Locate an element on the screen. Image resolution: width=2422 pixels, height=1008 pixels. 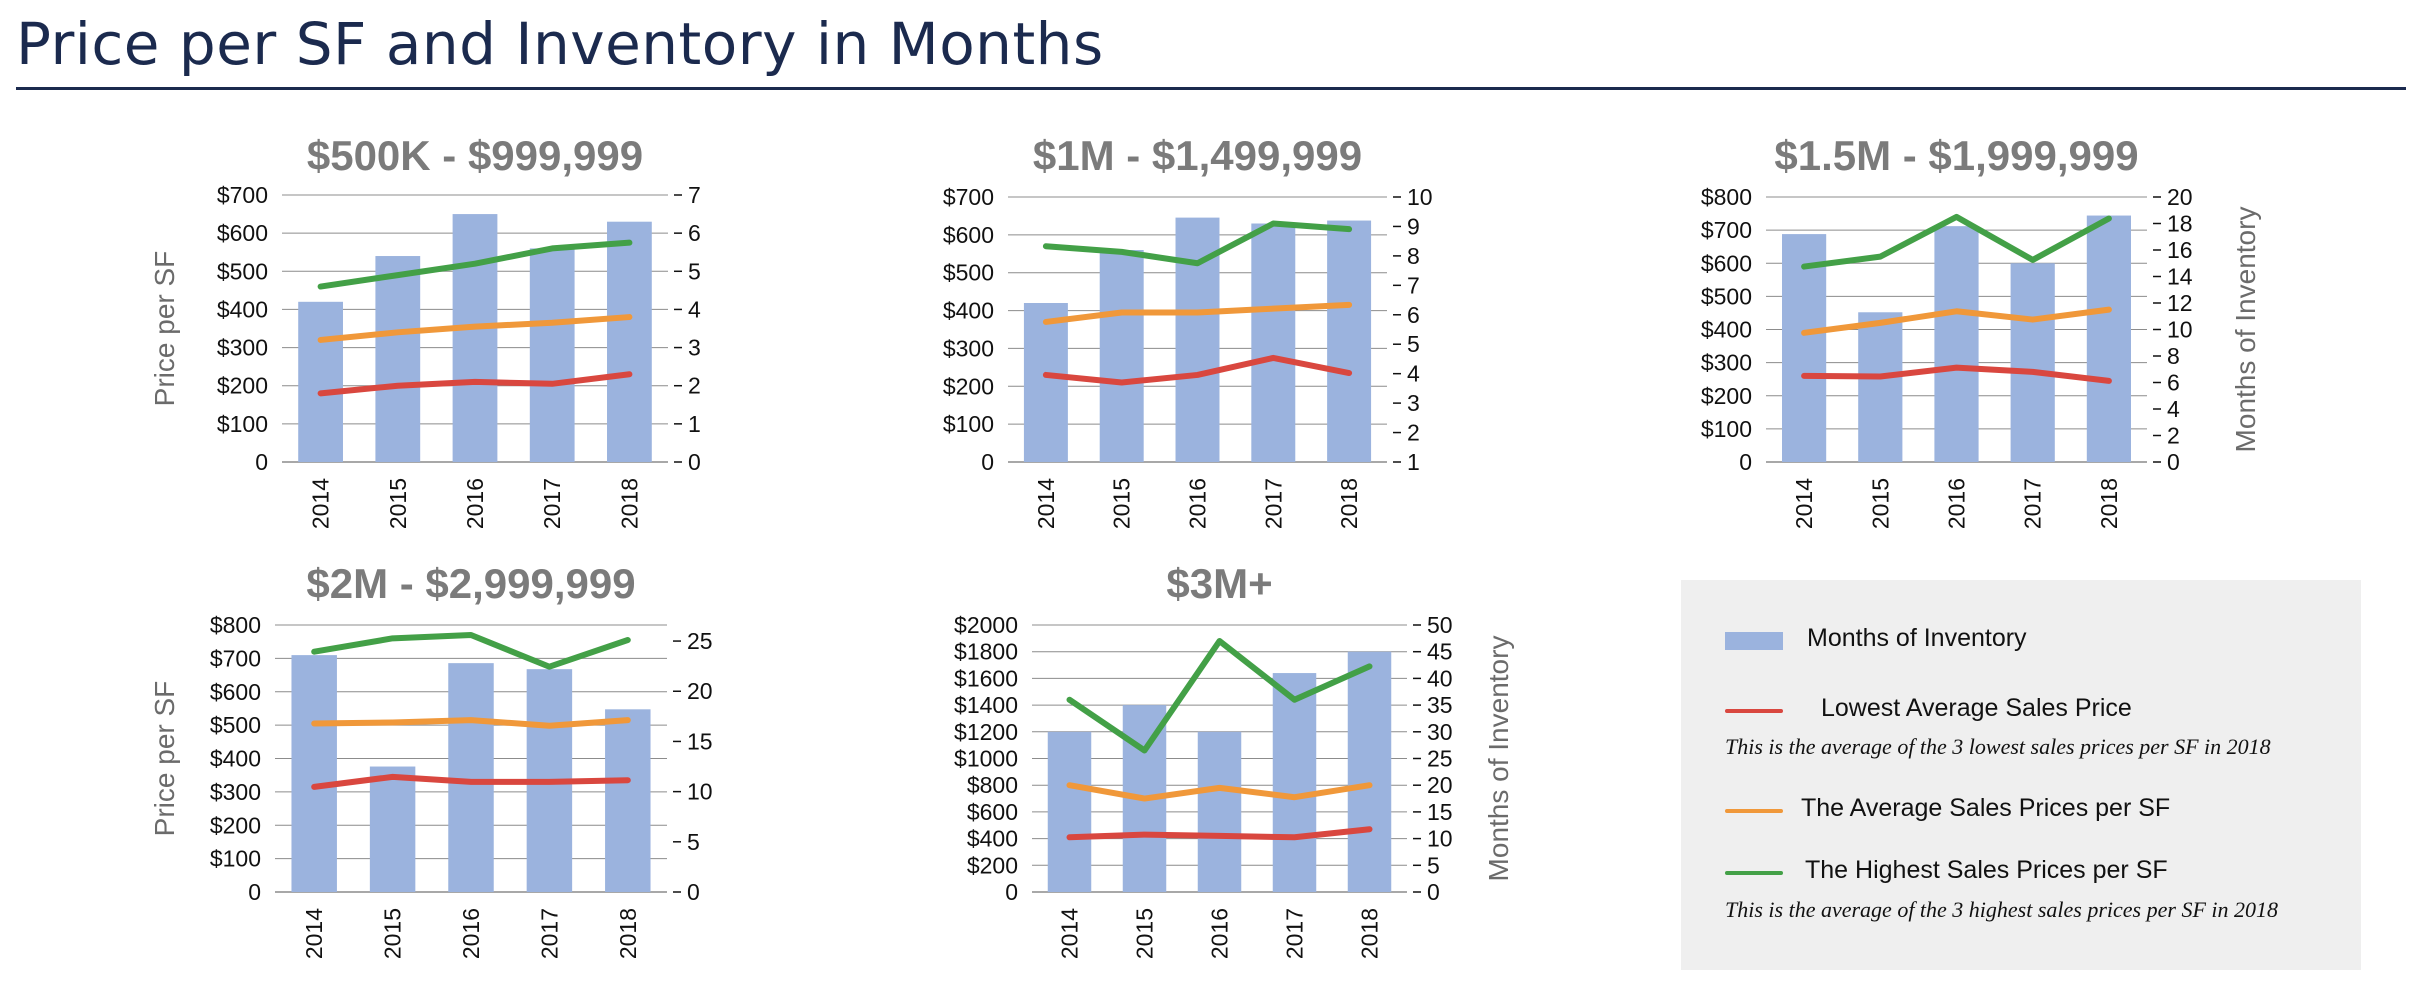
chart-title: $1.5M - $1,999,999 is located at coordinates (1956, 155).